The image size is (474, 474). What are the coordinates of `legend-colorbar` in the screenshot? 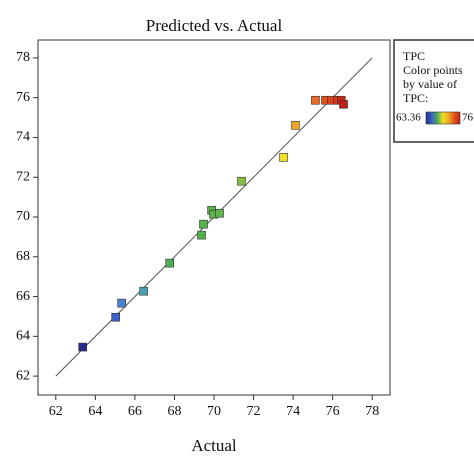 It's located at (443, 118).